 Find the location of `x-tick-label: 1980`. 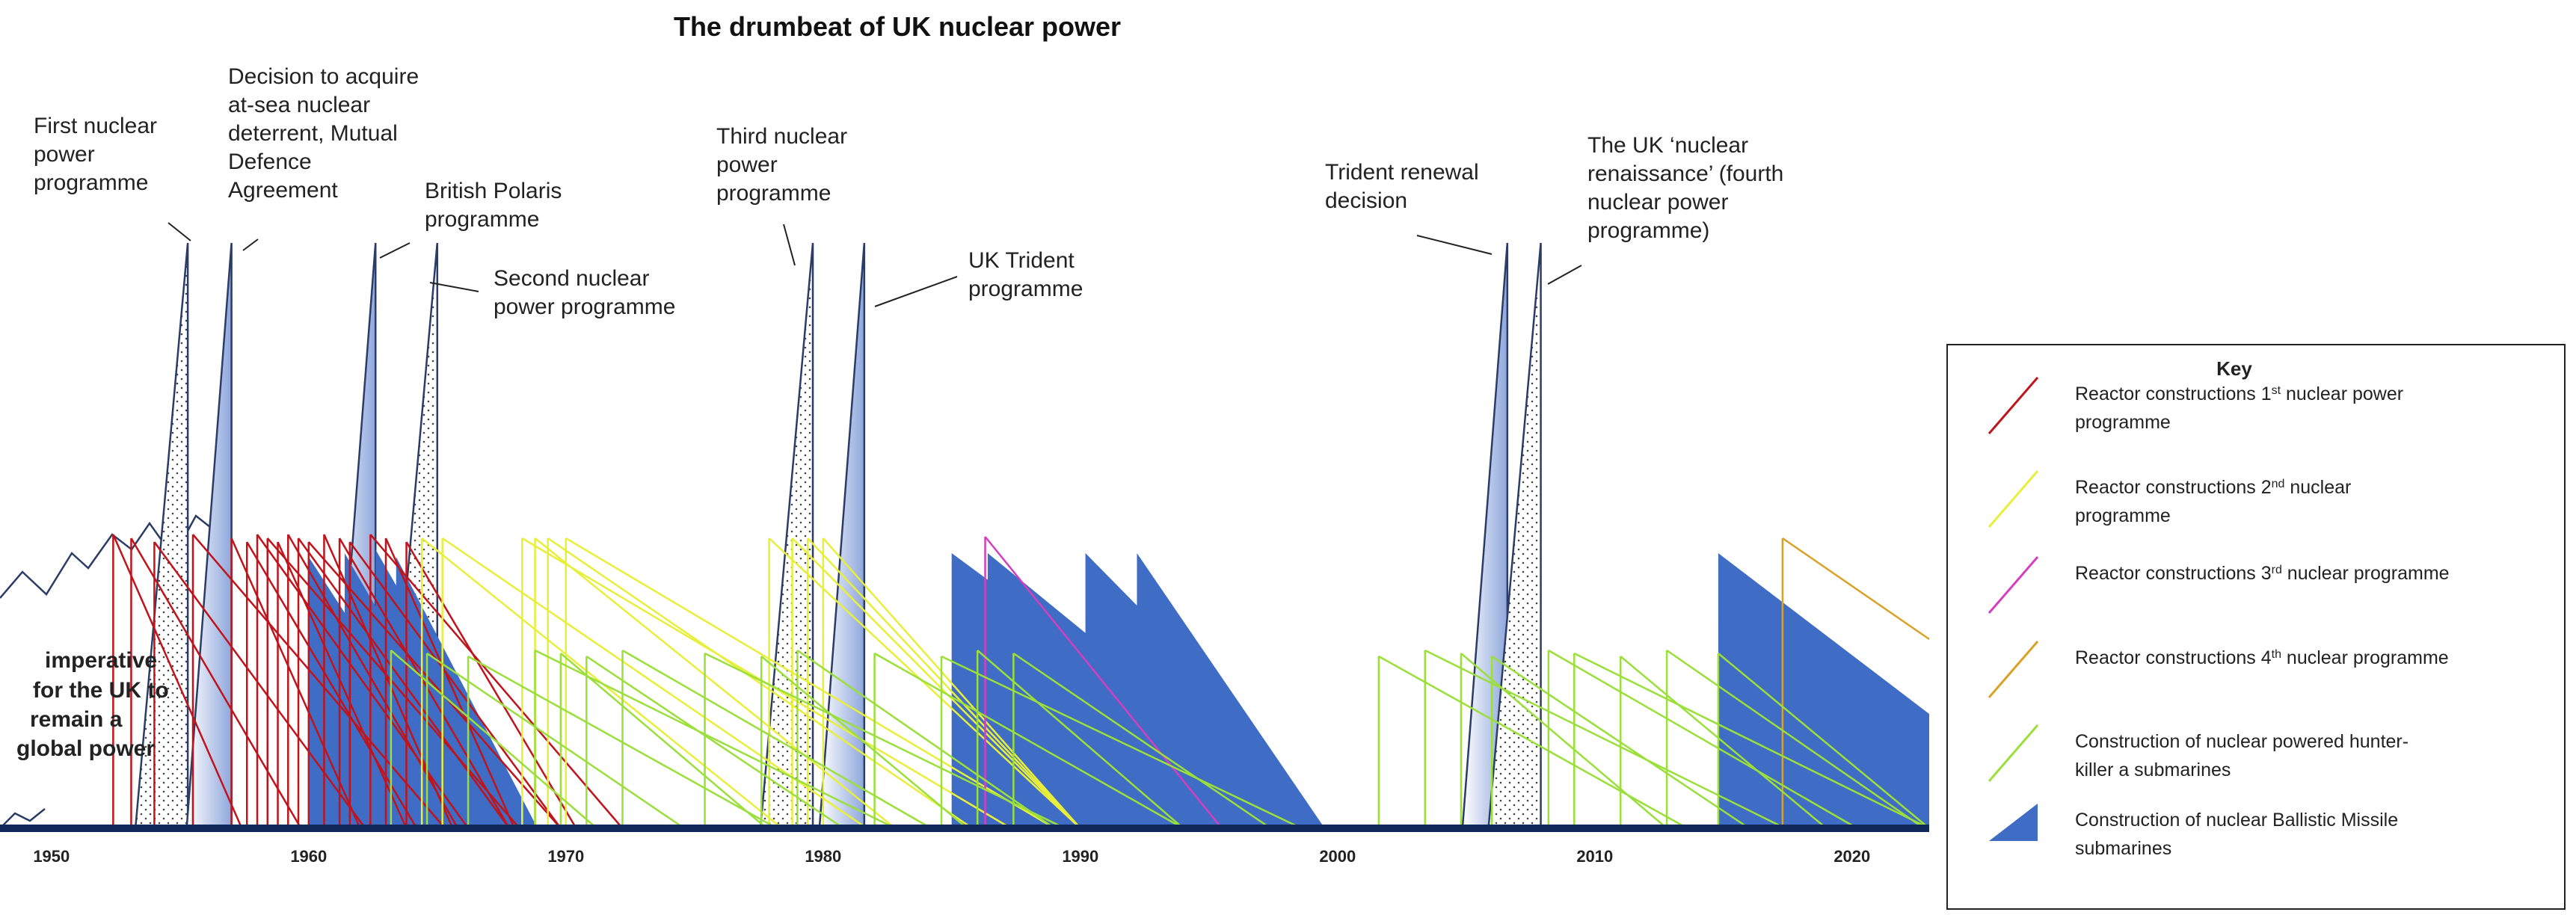

x-tick-label: 1980 is located at coordinates (823, 857).